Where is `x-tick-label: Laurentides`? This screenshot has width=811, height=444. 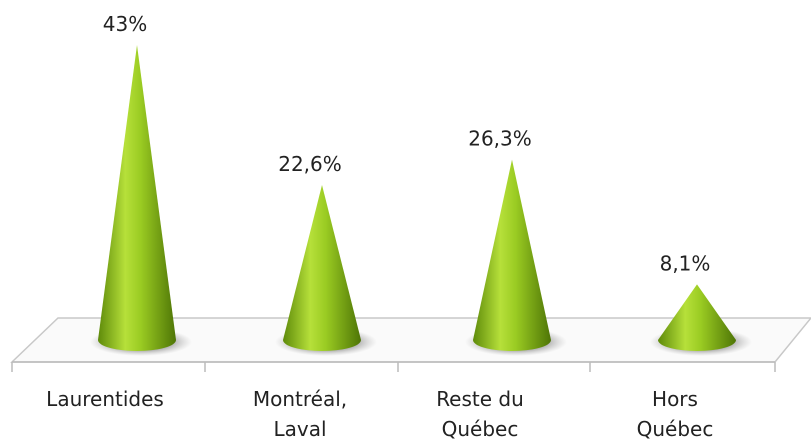 x-tick-label: Laurentides is located at coordinates (105, 399).